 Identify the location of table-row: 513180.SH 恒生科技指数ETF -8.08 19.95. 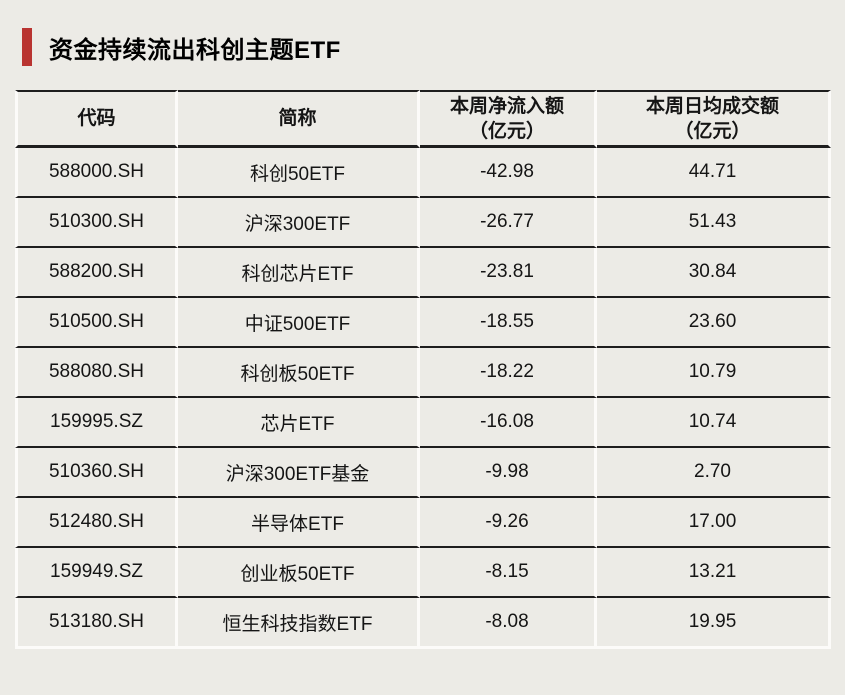
(423, 623).